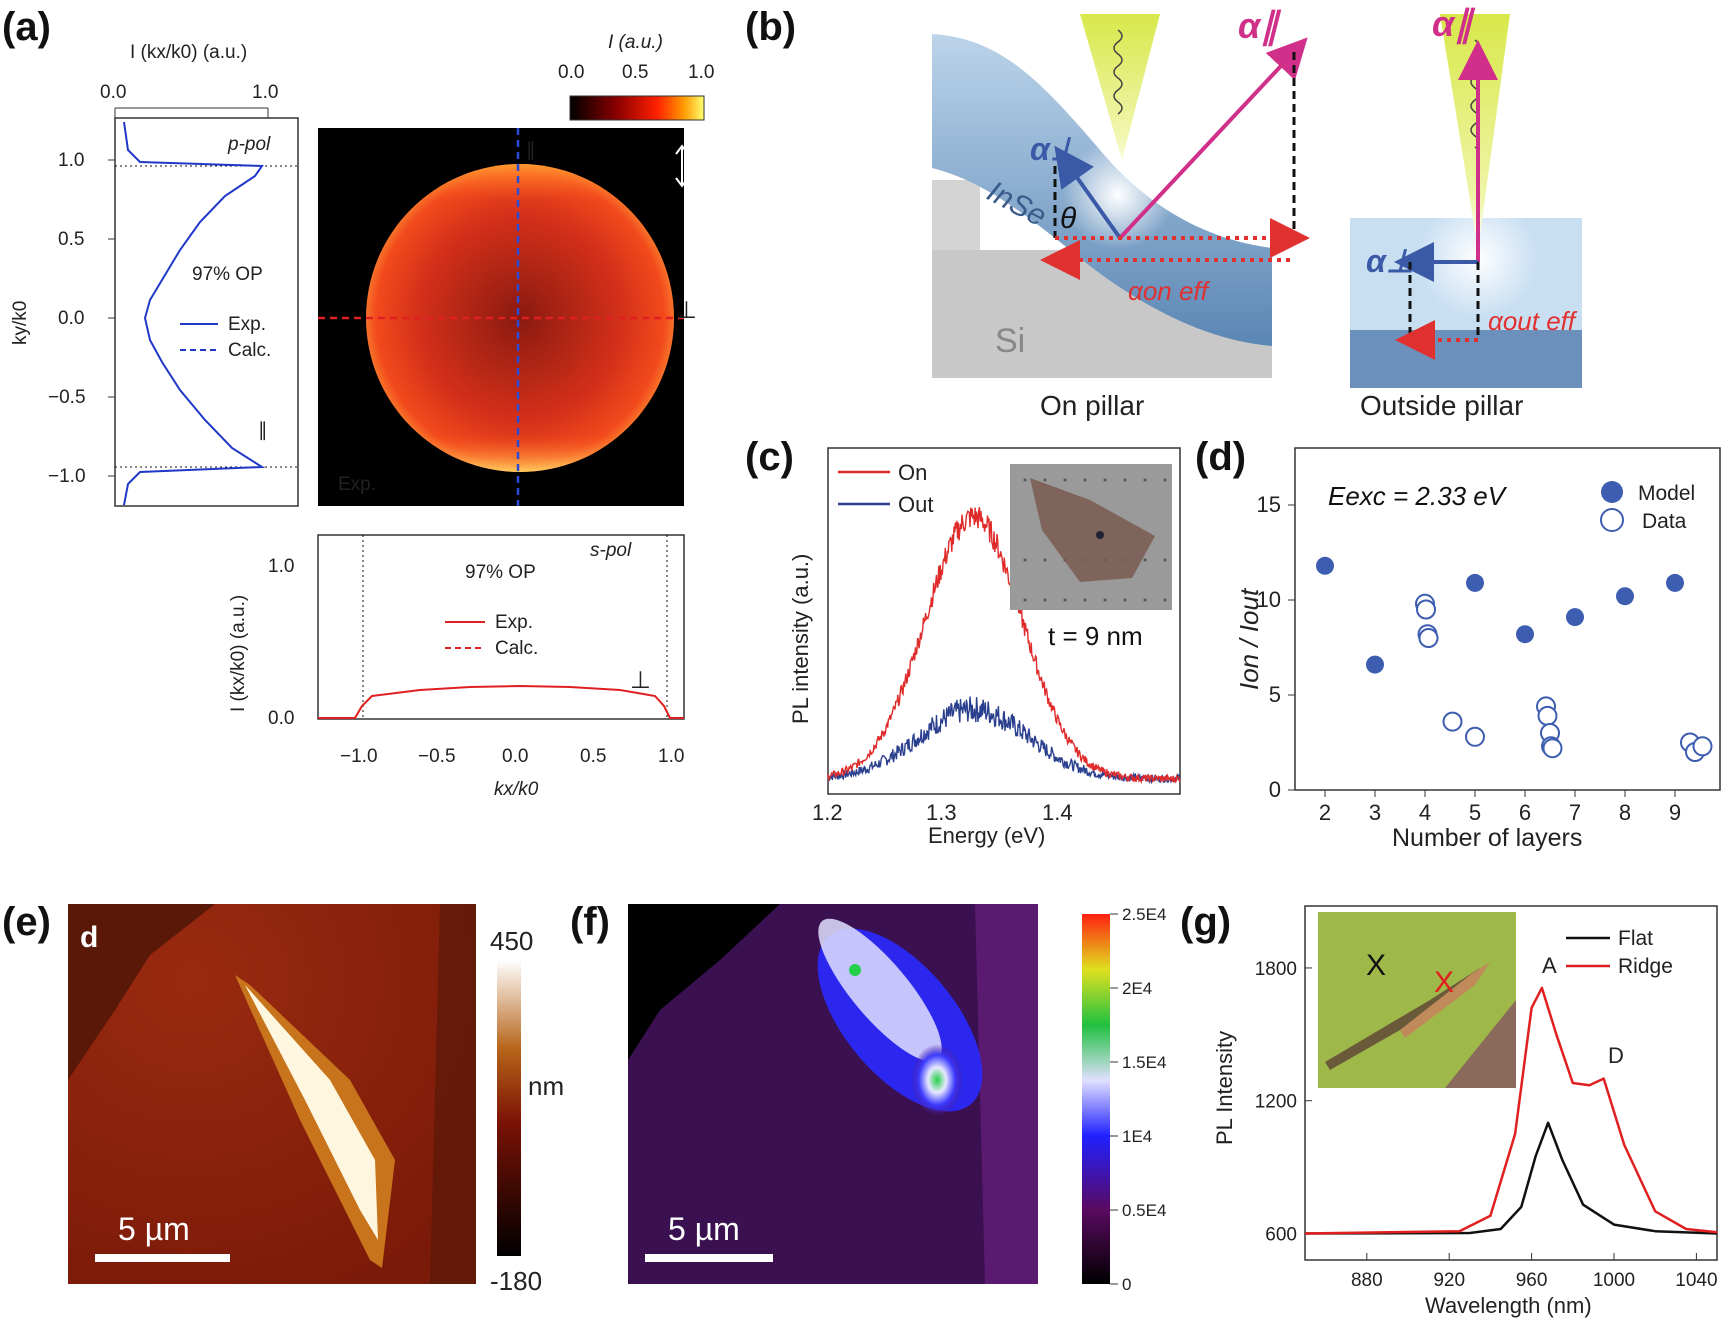 The height and width of the screenshot is (1325, 1725). What do you see at coordinates (1696, 1280) in the screenshot?
I see `g-xtick-label: 1040` at bounding box center [1696, 1280].